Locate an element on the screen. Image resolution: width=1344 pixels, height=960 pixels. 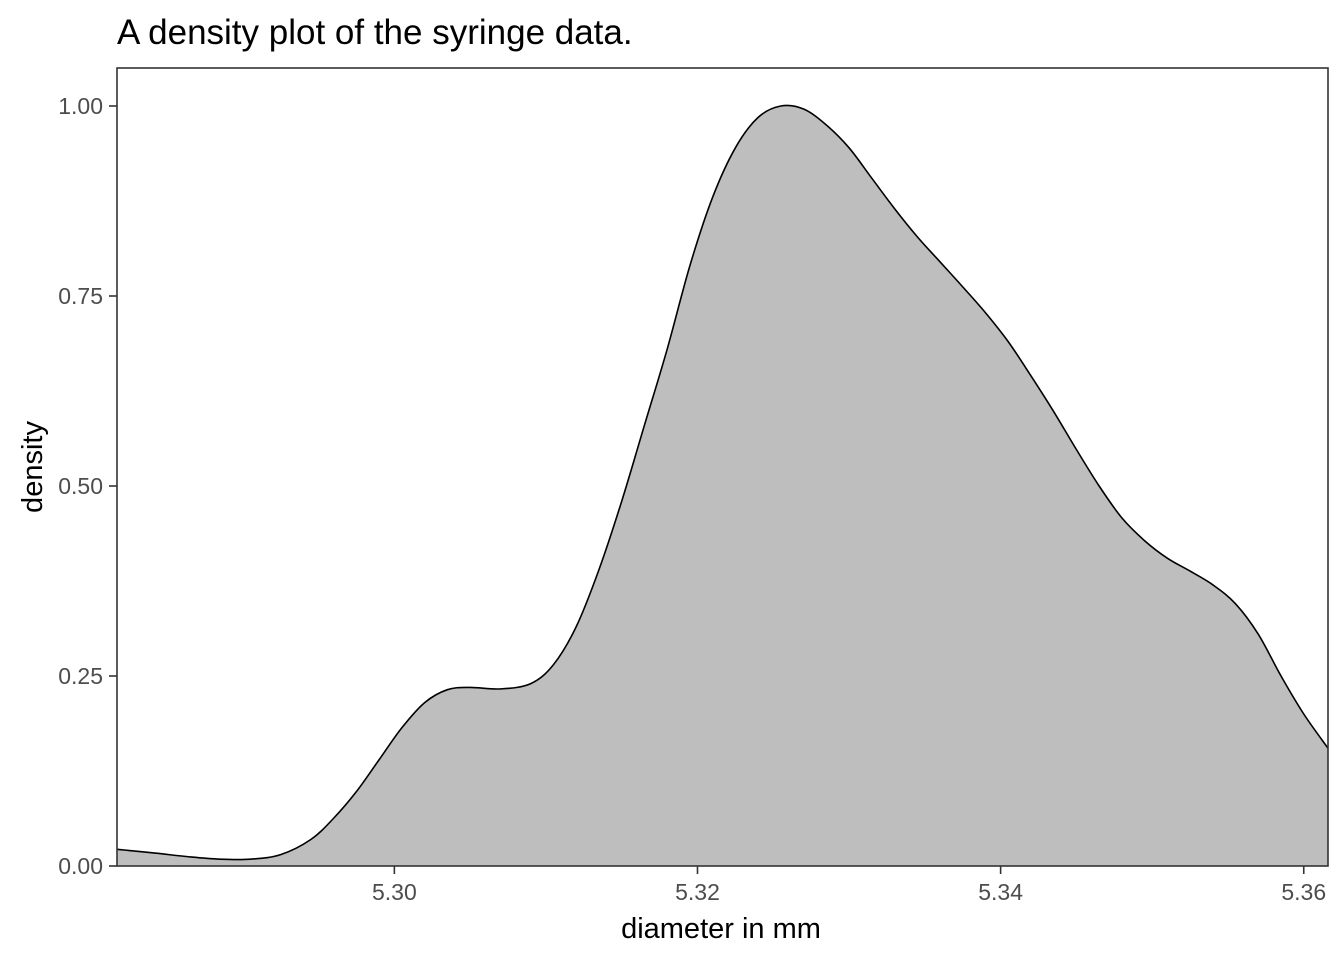
x-tick-label: 5.36 is located at coordinates (1303, 892).